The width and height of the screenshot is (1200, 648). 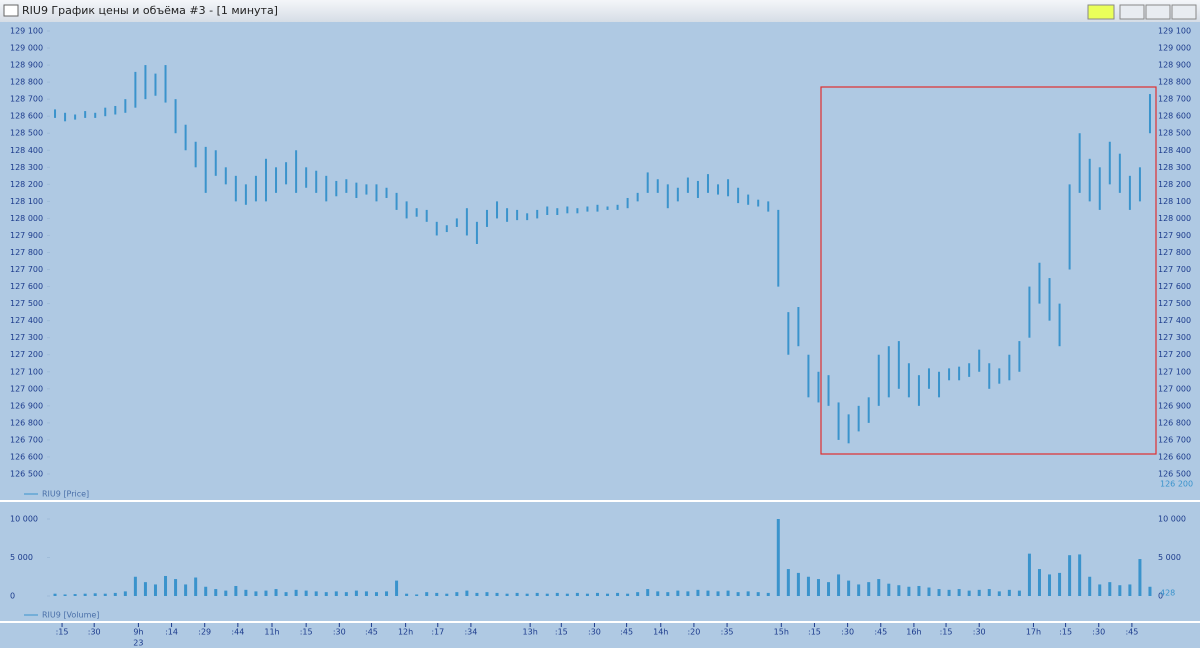 What do you see at coordinates (26, 354) in the screenshot?
I see `y-tick-label: 127 200` at bounding box center [26, 354].